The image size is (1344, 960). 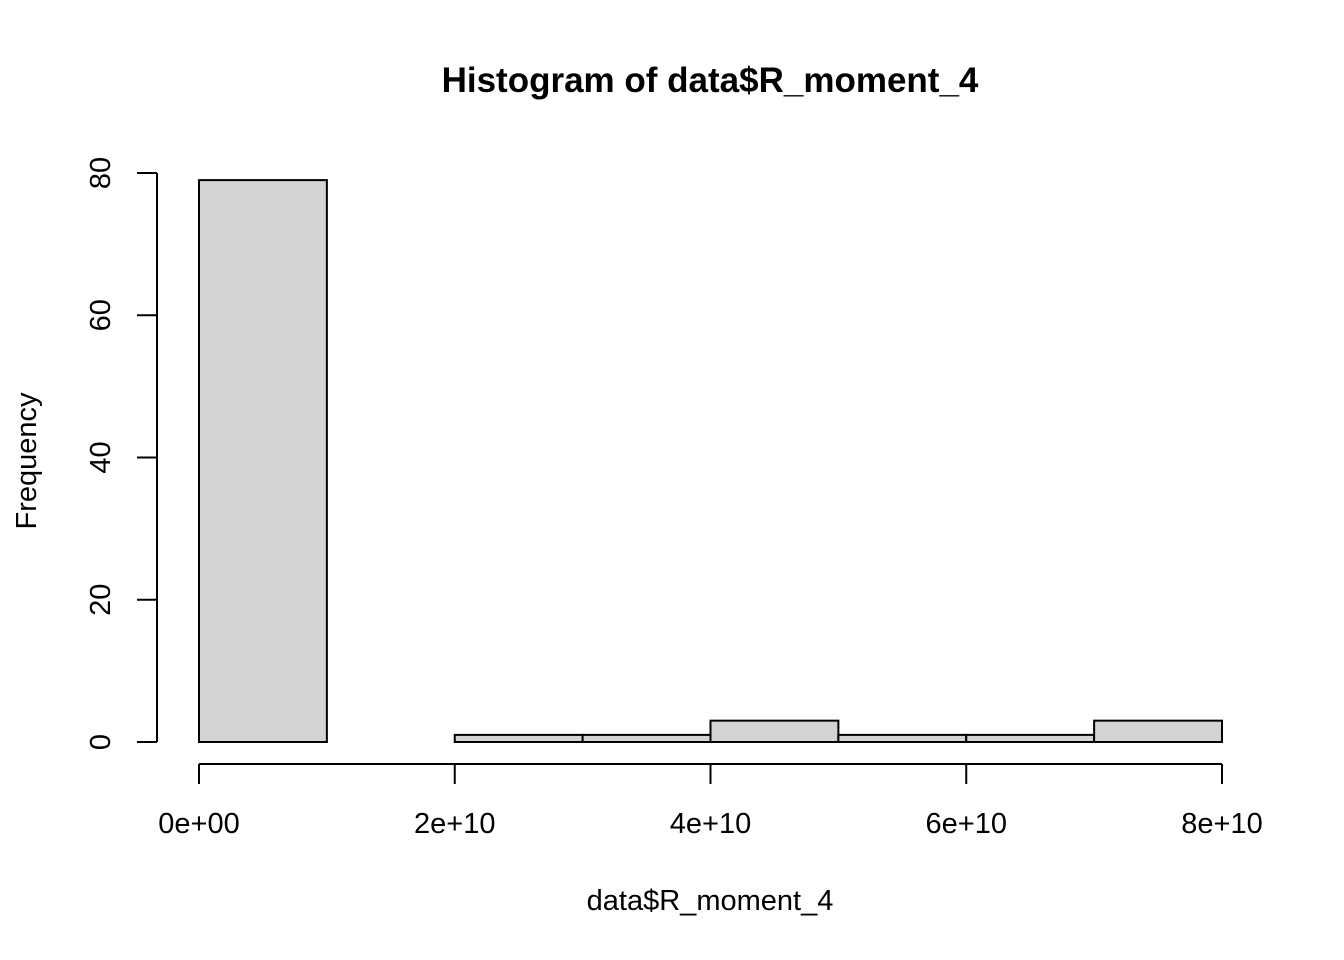 What do you see at coordinates (710, 901) in the screenshot?
I see `x-axis-label: data$R_moment_4` at bounding box center [710, 901].